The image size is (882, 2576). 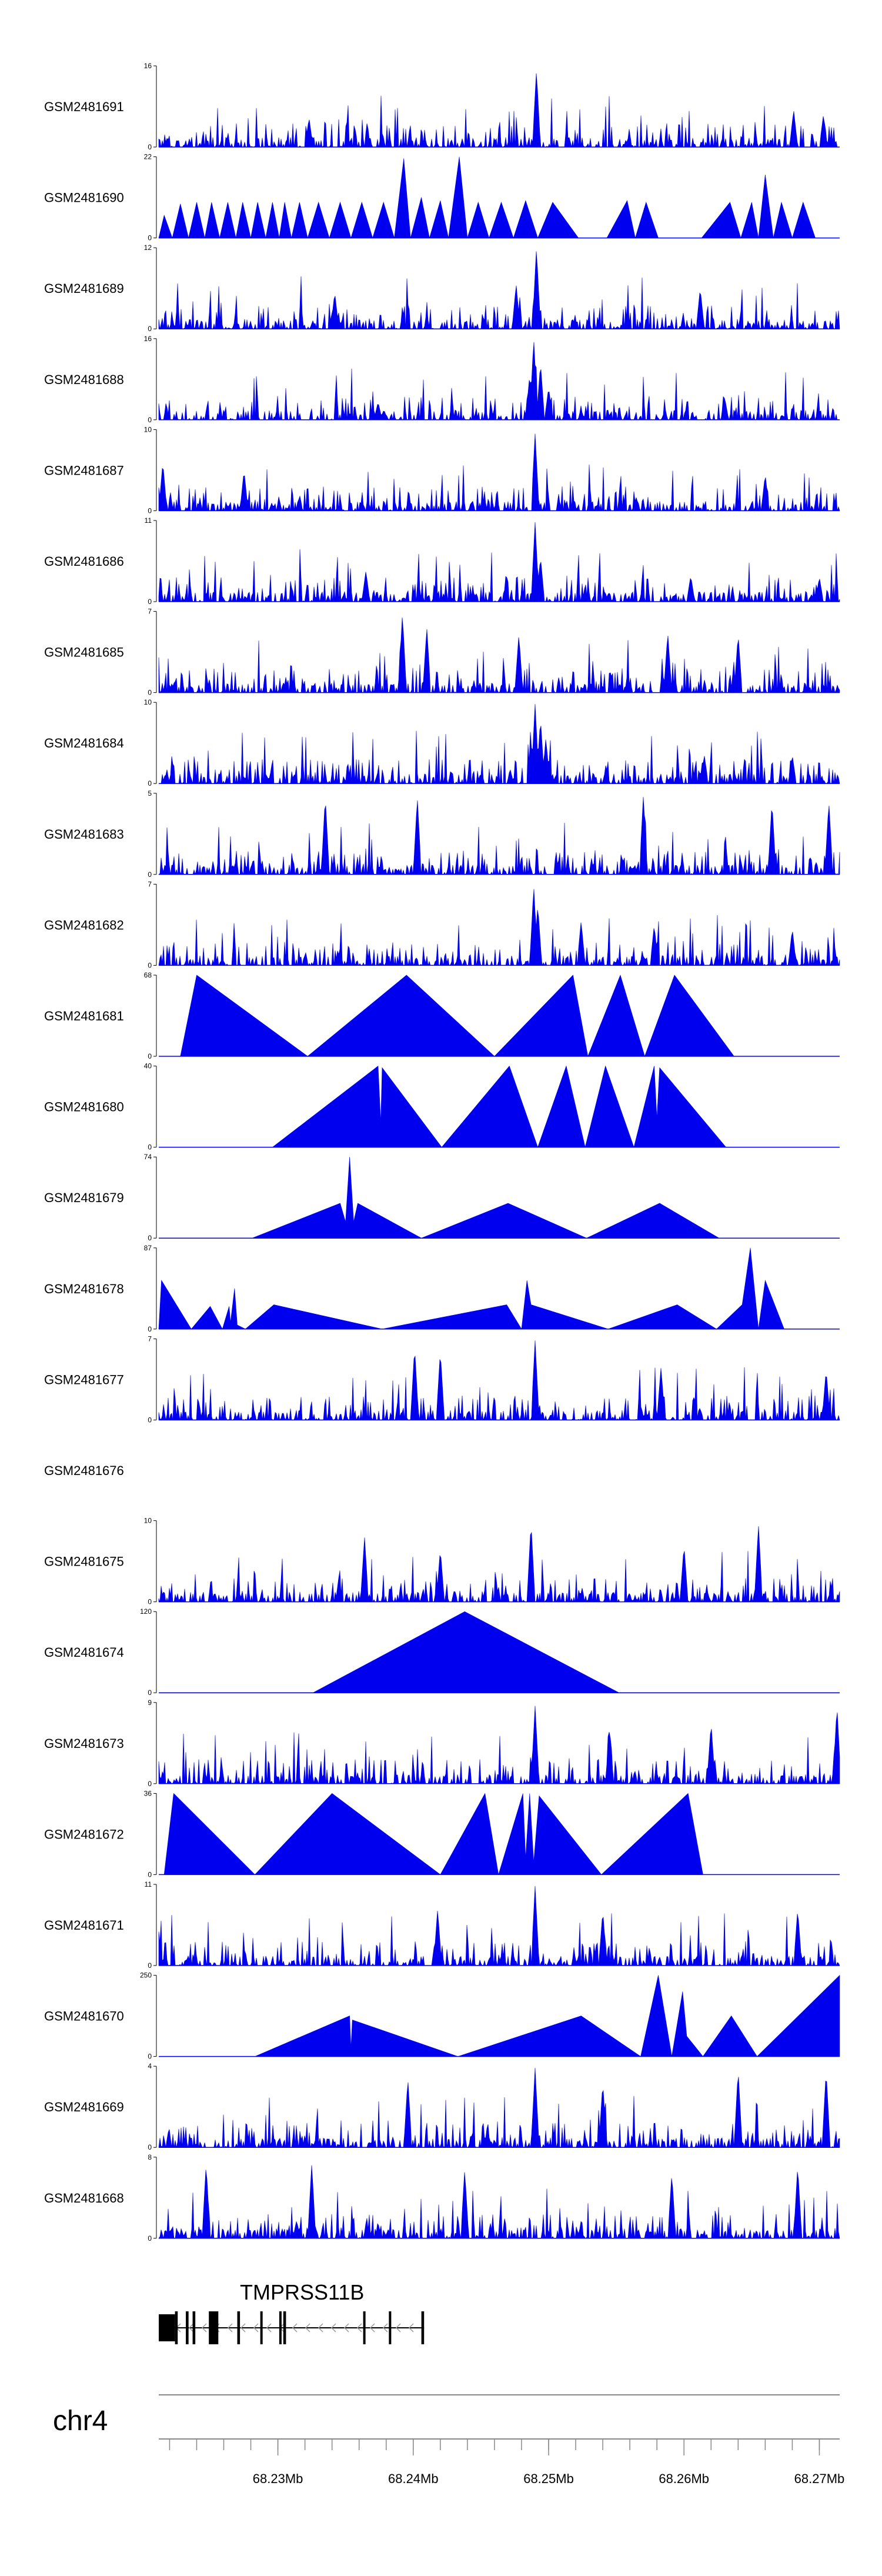 I want to click on track-GSM2481678: GSM2481678 87 0, so click(x=442, y=1288).